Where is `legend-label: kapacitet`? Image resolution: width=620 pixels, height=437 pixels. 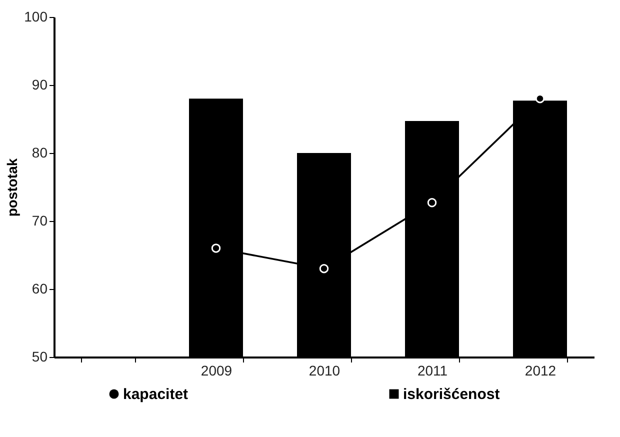 legend-label: kapacitet is located at coordinates (155, 394).